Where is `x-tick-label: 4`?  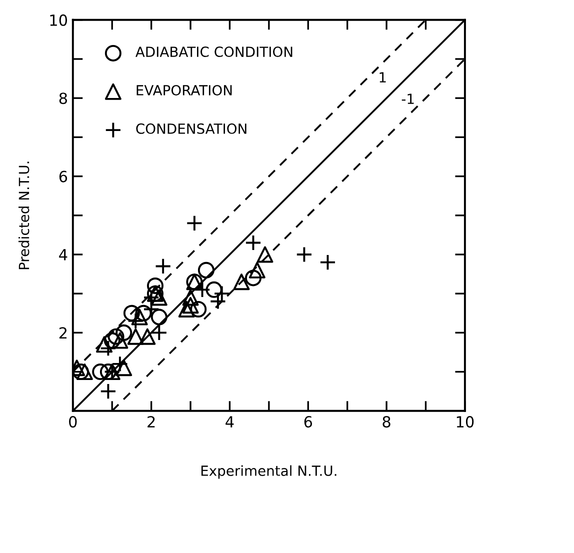
x-tick-label: 4 is located at coordinates (230, 422).